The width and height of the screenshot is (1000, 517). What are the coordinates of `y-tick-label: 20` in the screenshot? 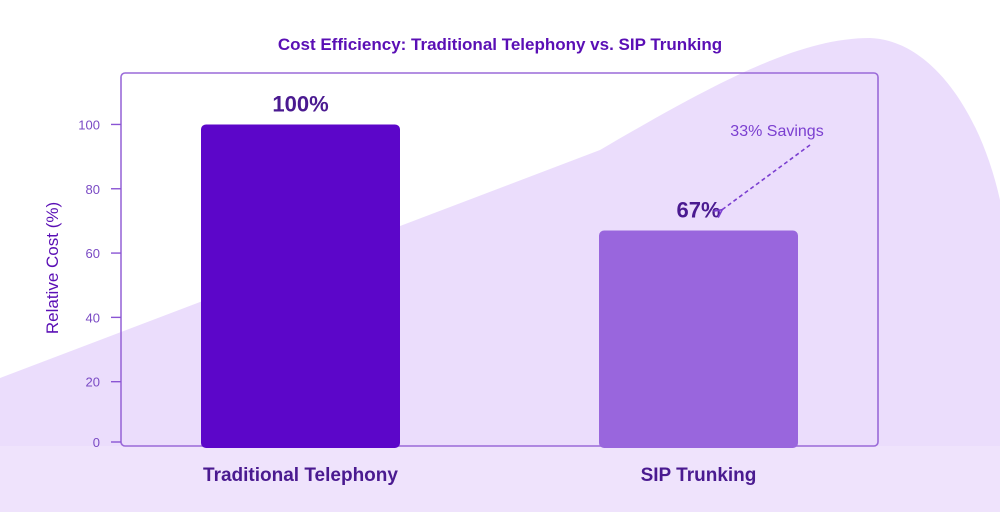 It's located at (93, 382).